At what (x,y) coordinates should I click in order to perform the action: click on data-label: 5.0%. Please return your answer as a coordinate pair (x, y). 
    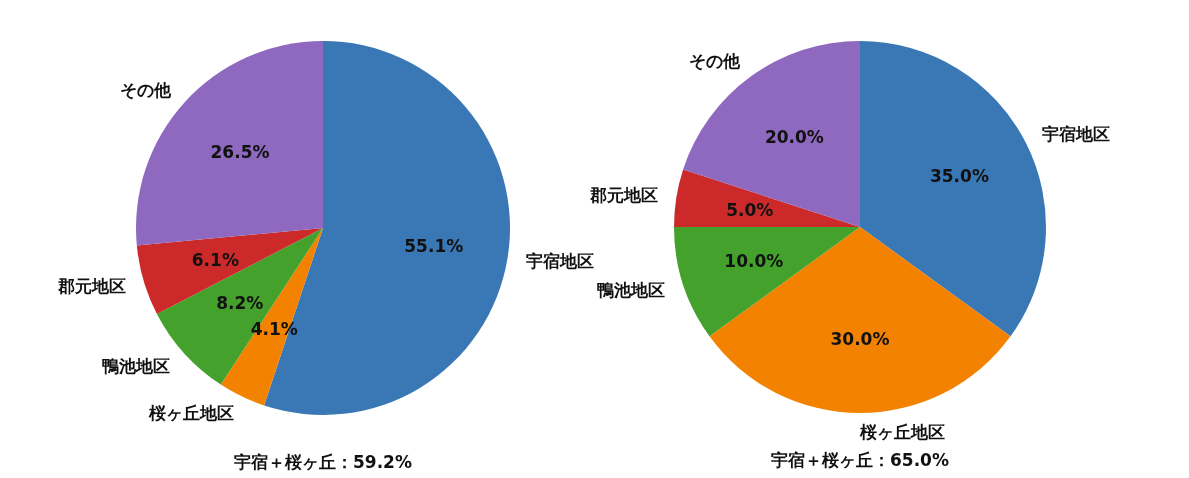
    Looking at the image, I should click on (750, 209).